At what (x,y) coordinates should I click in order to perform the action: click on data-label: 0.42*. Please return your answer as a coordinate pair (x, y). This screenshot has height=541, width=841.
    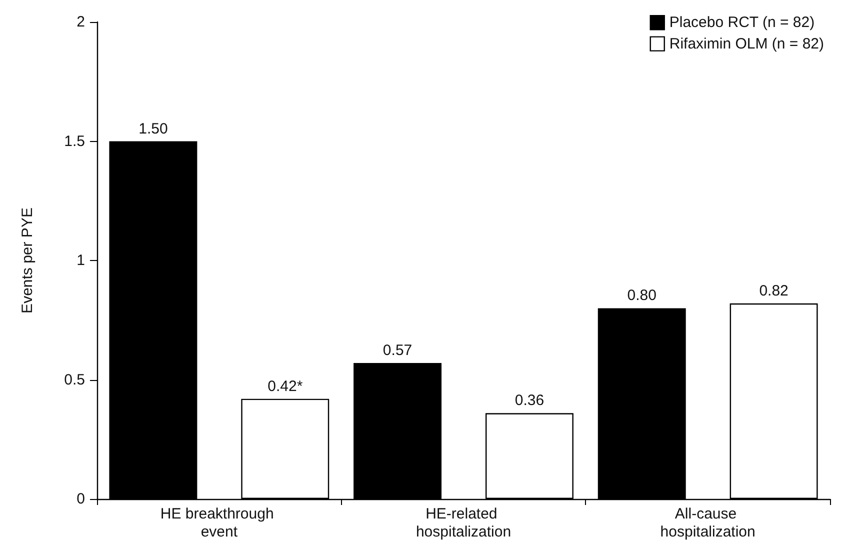
    Looking at the image, I should click on (285, 386).